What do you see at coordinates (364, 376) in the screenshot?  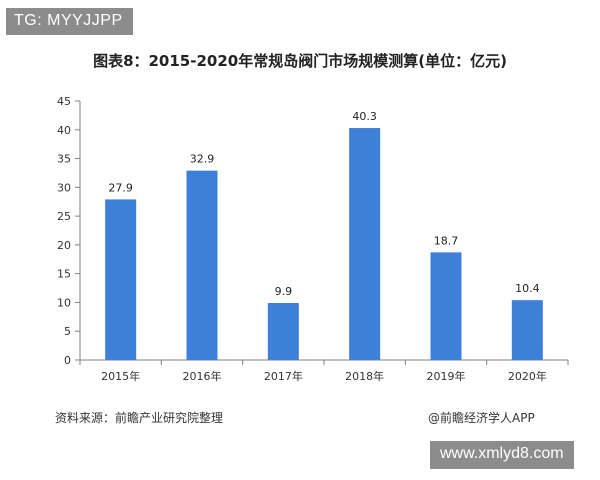 I see `x-tick-label: 2018年` at bounding box center [364, 376].